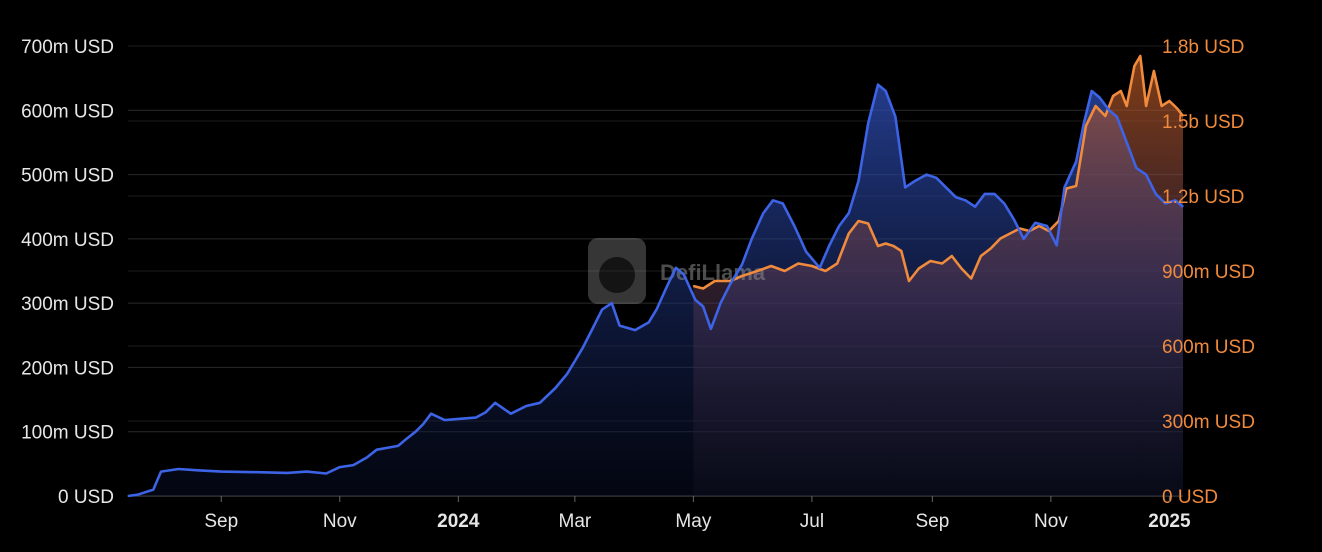  I want to click on x-tick-label: Sep, so click(221, 521).